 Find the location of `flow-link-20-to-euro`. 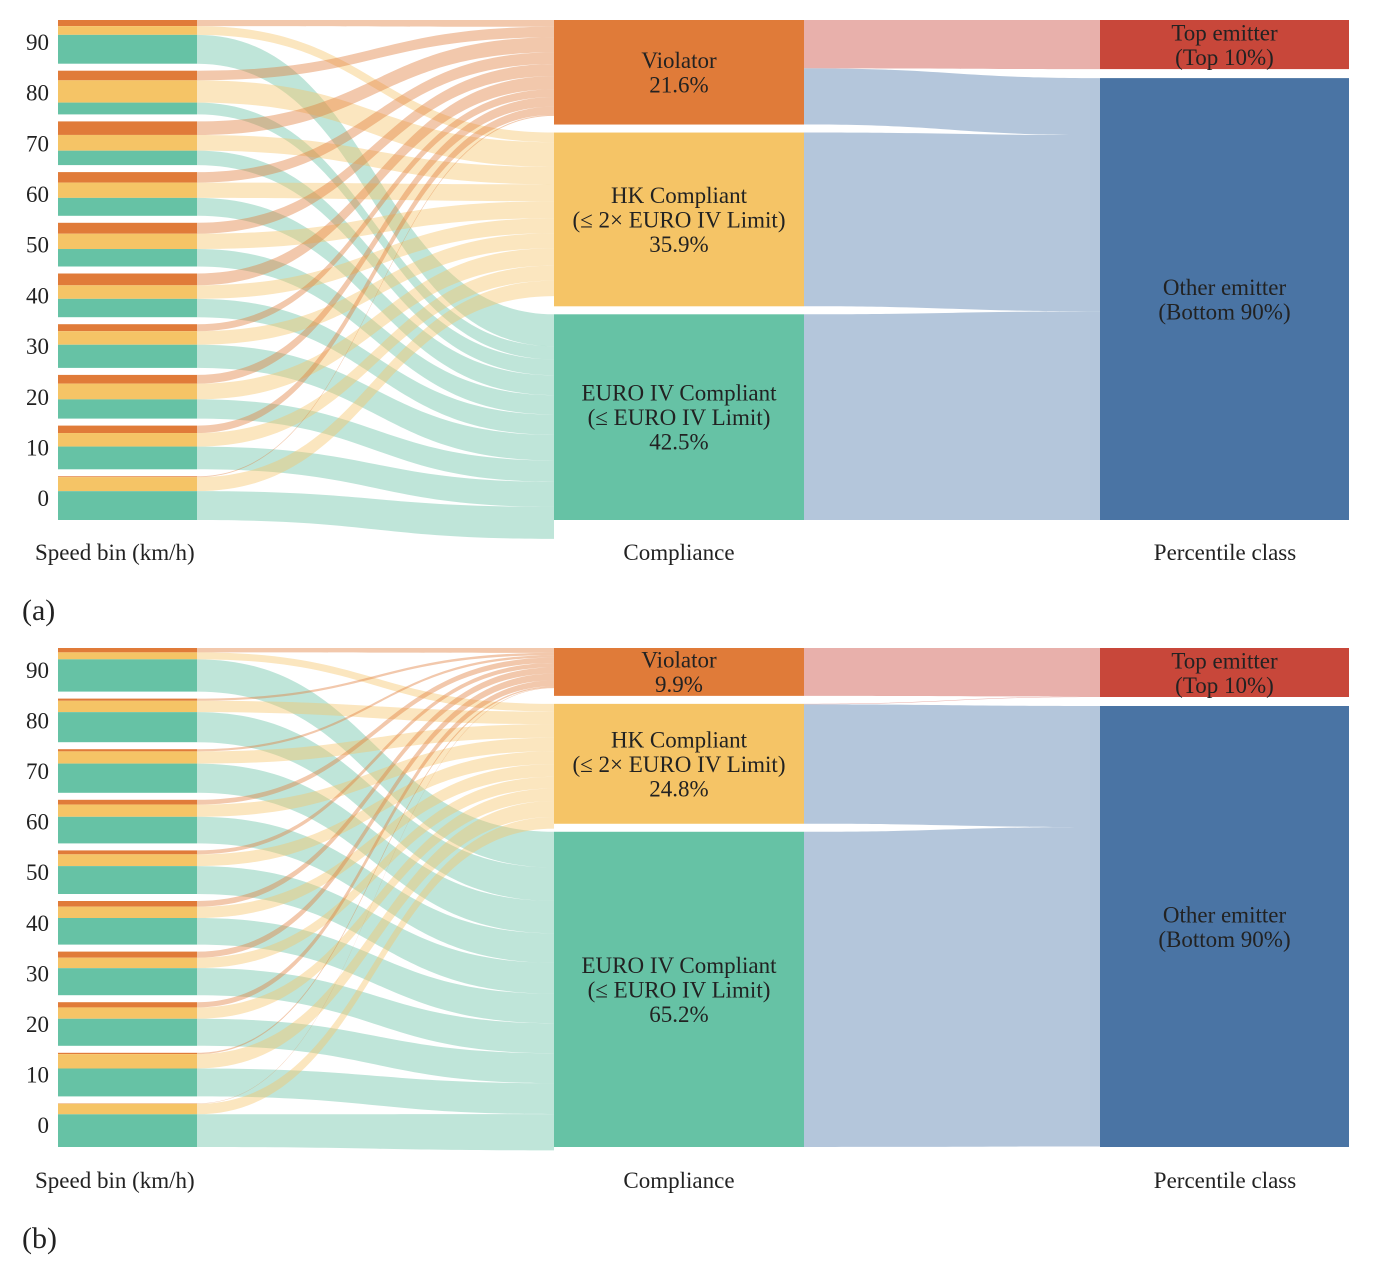

flow-link-20-to-euro is located at coordinates (375, 1051).